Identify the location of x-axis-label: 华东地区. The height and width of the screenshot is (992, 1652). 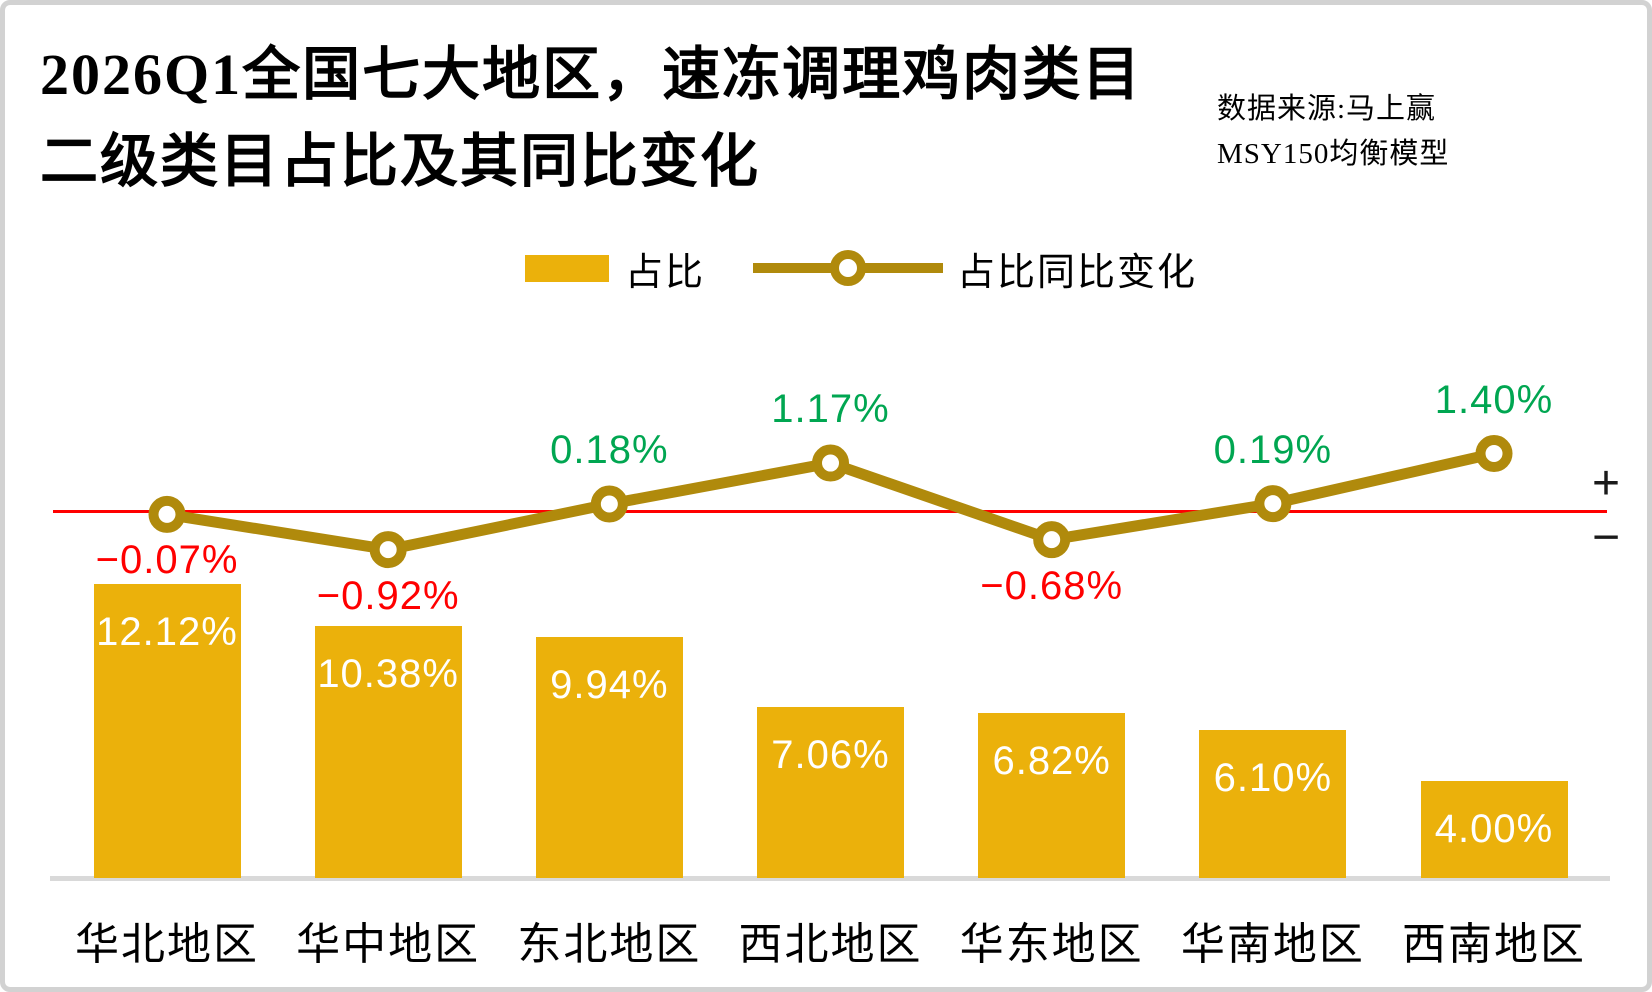
(1051, 944).